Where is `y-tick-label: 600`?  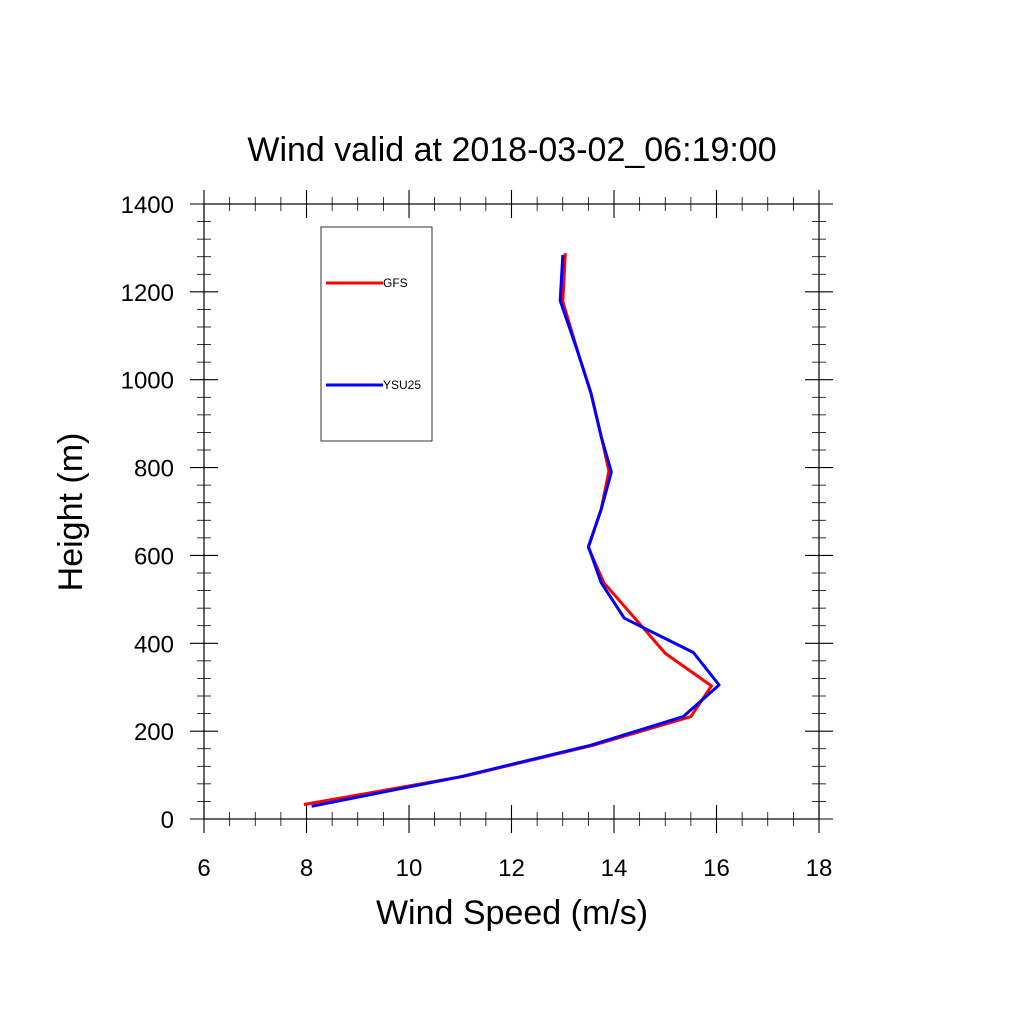
y-tick-label: 600 is located at coordinates (154, 556).